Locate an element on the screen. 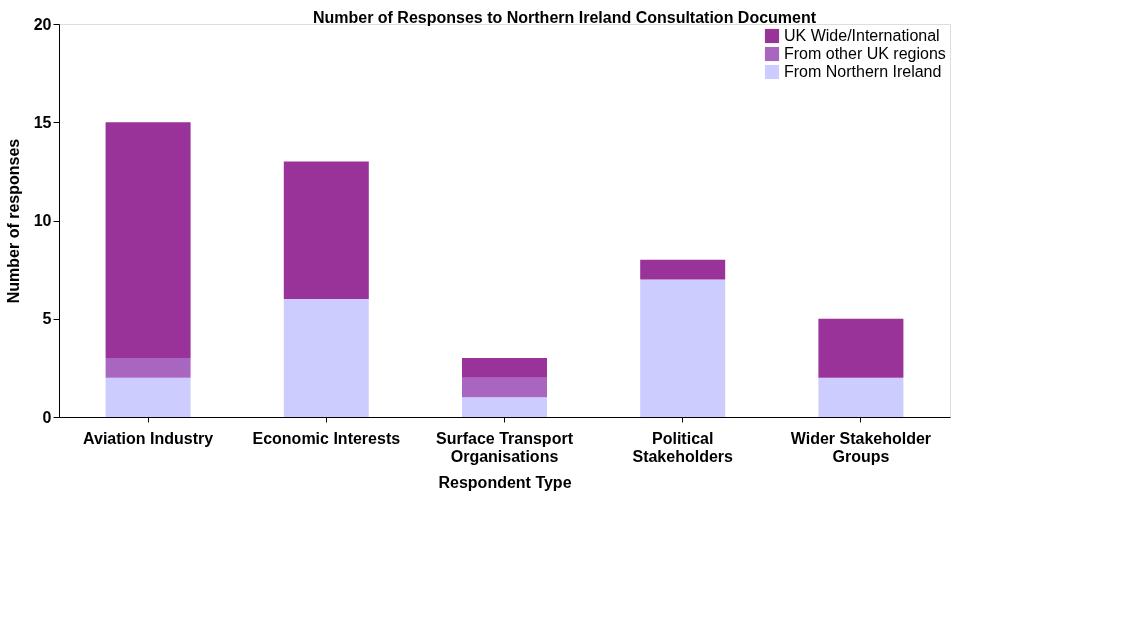 The height and width of the screenshot is (619, 1127). x-tick-label: Economic Interests is located at coordinates (326, 438).